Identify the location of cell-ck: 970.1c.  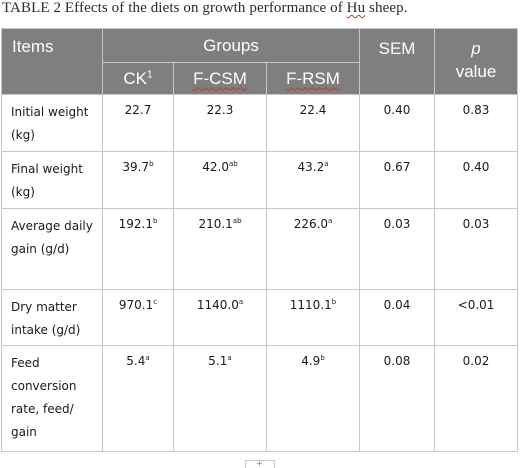
(138, 317).